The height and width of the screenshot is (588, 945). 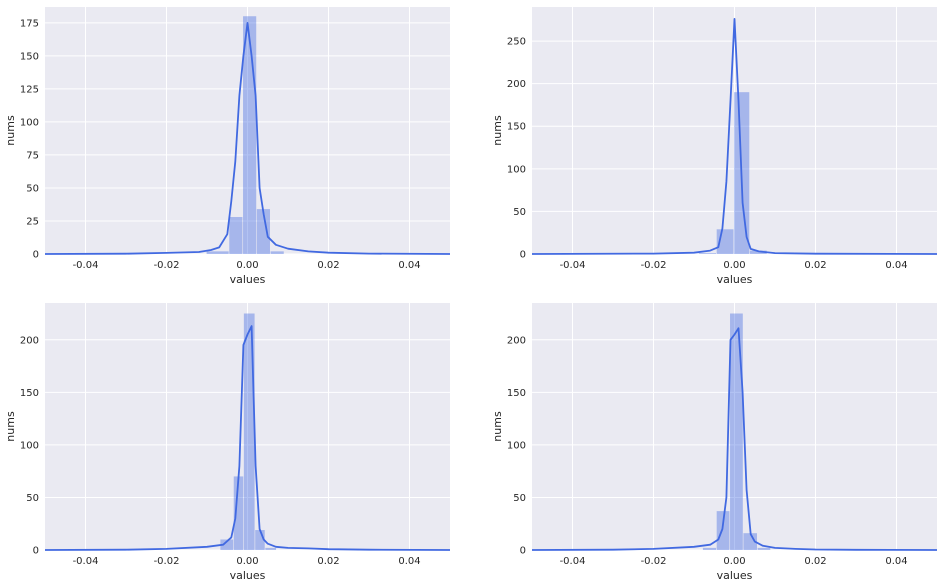 What do you see at coordinates (29, 89) in the screenshot?
I see `y-tick-label: 125` at bounding box center [29, 89].